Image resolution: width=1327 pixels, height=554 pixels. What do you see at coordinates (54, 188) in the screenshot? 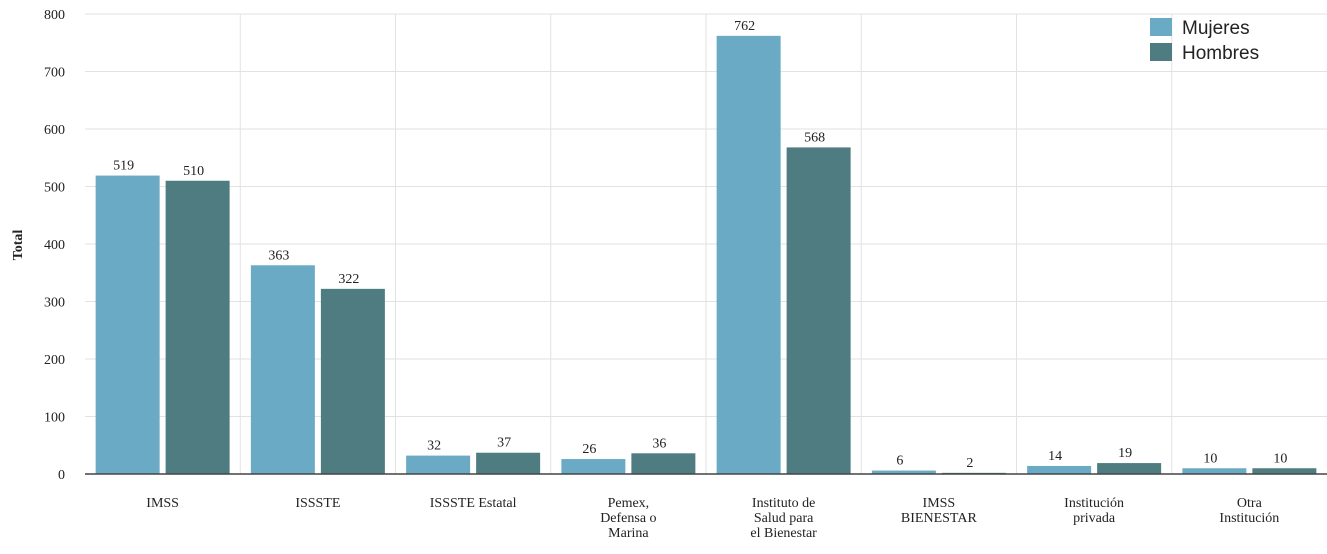
I see `y-tick-label: 500` at bounding box center [54, 188].